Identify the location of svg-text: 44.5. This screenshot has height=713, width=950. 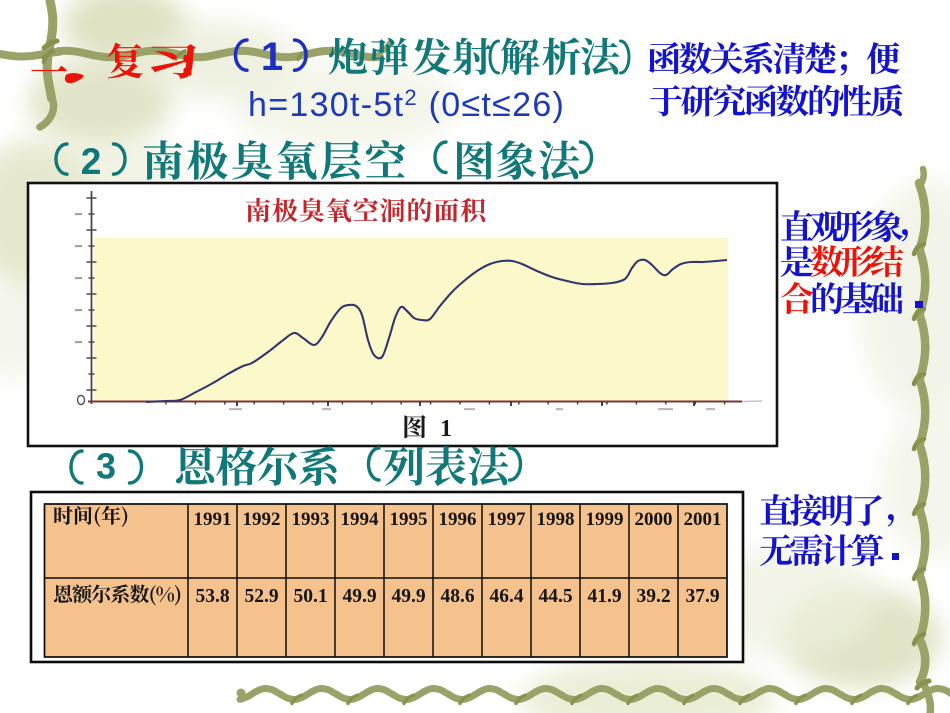
(555, 596).